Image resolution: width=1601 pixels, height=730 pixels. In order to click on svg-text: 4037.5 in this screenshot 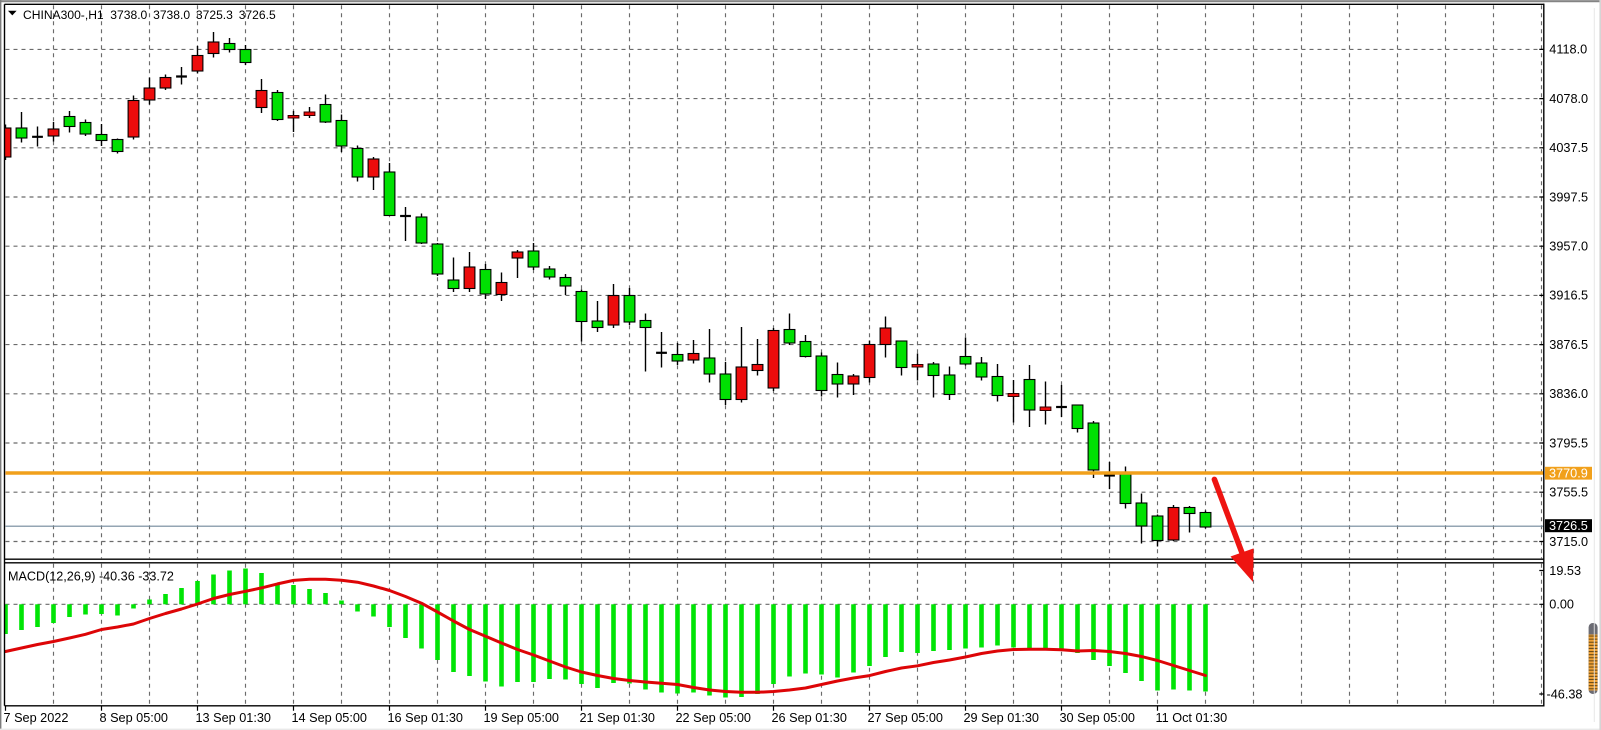, I will do `click(1568, 148)`.